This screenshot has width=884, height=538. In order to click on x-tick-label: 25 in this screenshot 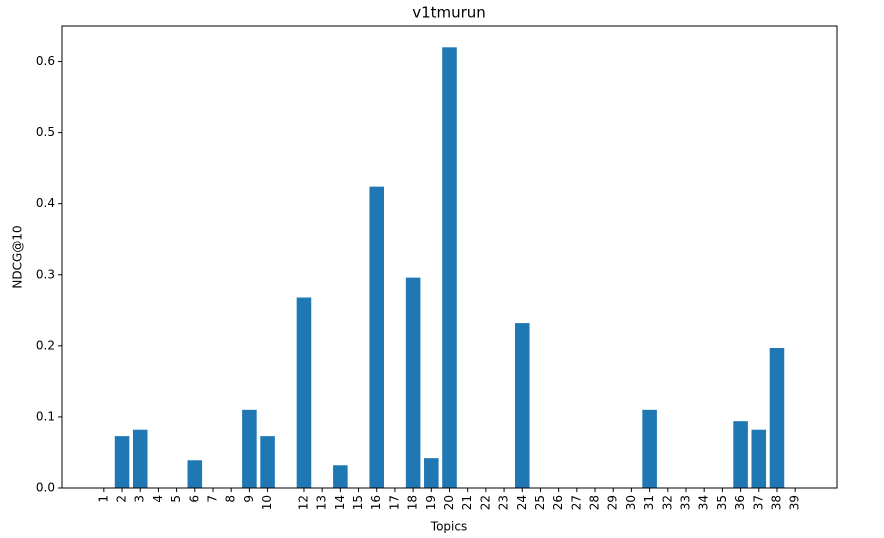, I will do `click(540, 502)`.